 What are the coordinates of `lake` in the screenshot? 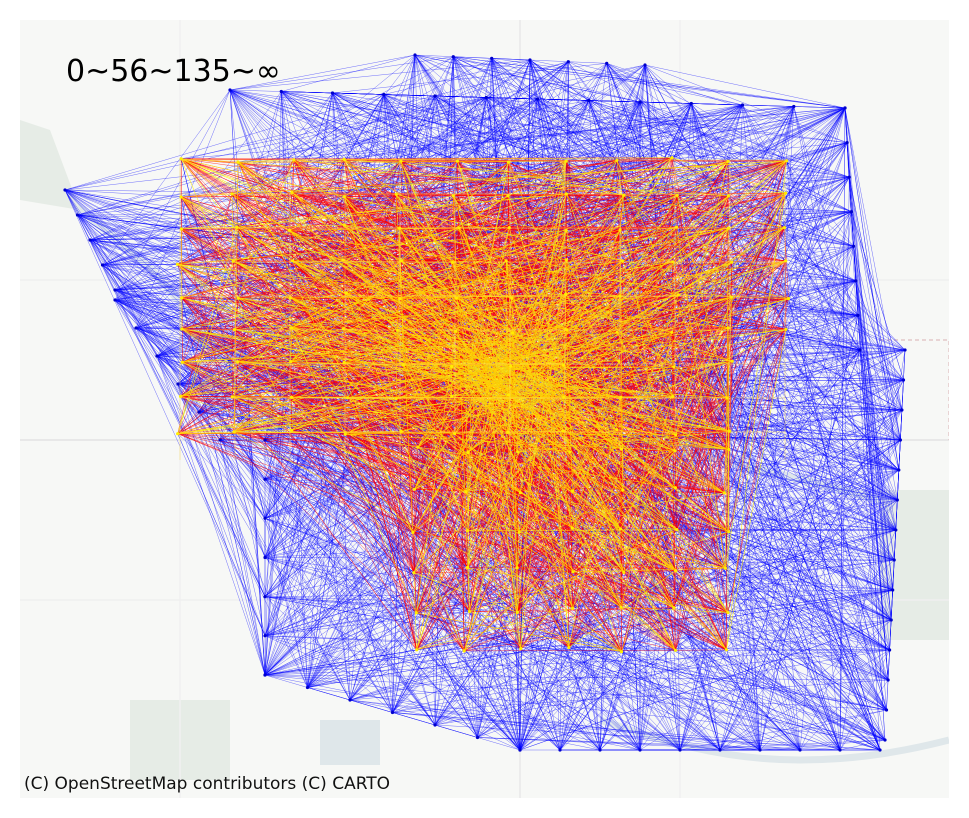 It's located at (350, 742).